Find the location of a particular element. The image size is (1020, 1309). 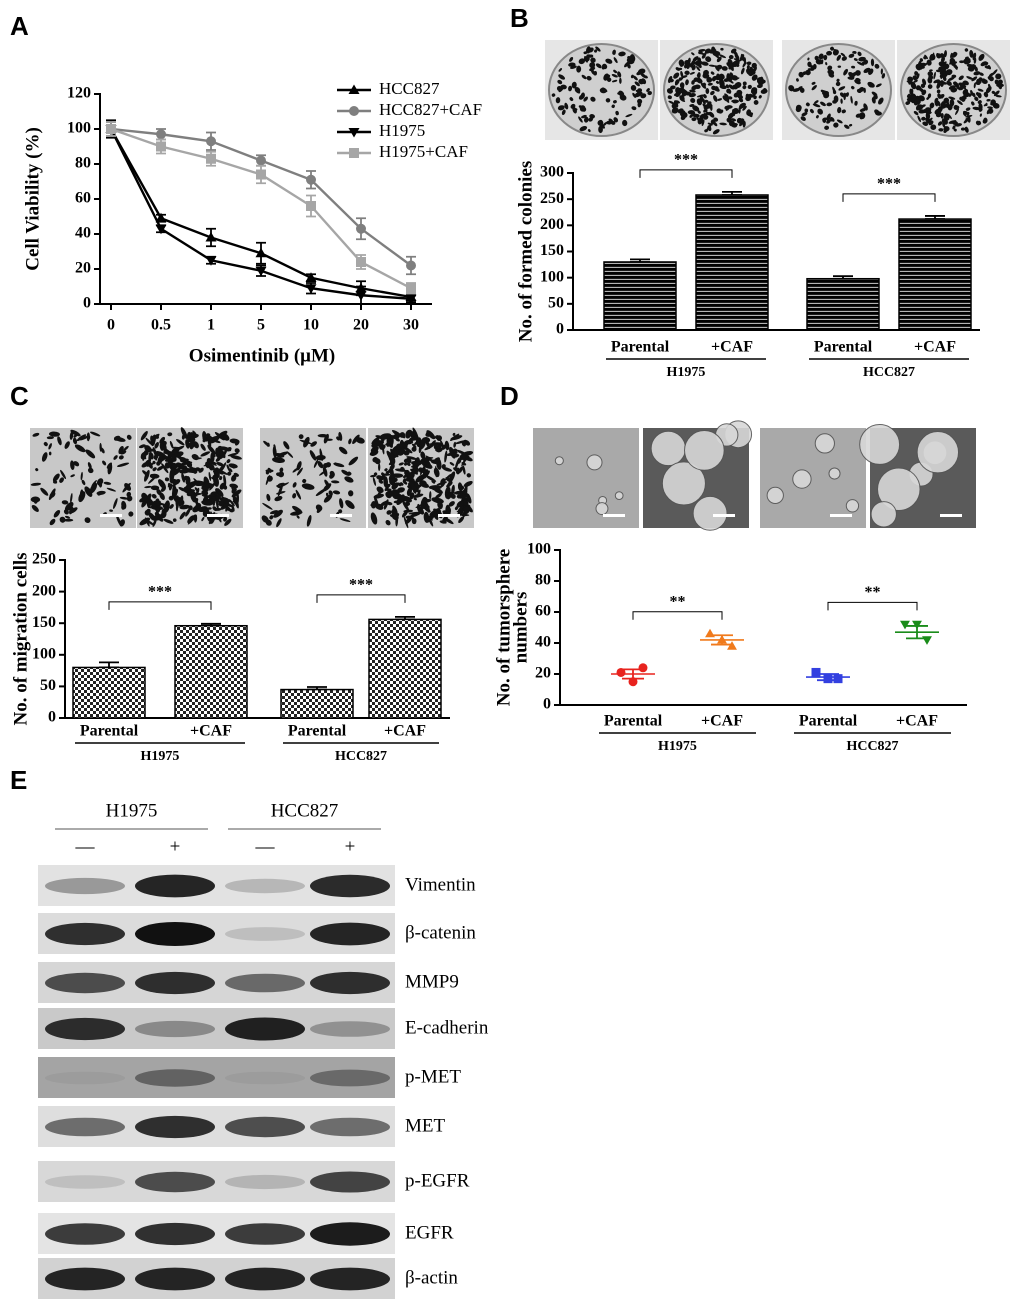

y-tick-label: 250 is located at coordinates (44, 559).